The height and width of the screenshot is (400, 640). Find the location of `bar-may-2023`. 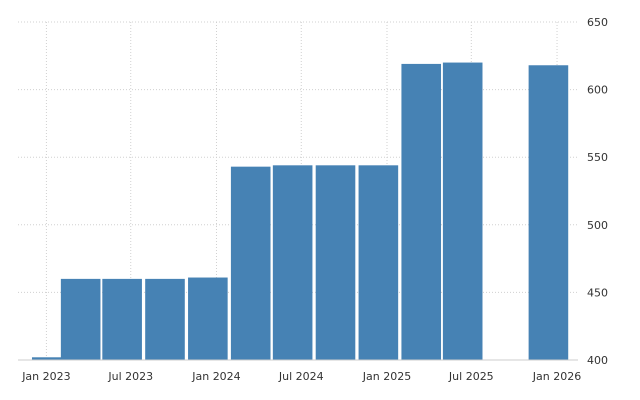

bar-may-2023 is located at coordinates (122, 319).